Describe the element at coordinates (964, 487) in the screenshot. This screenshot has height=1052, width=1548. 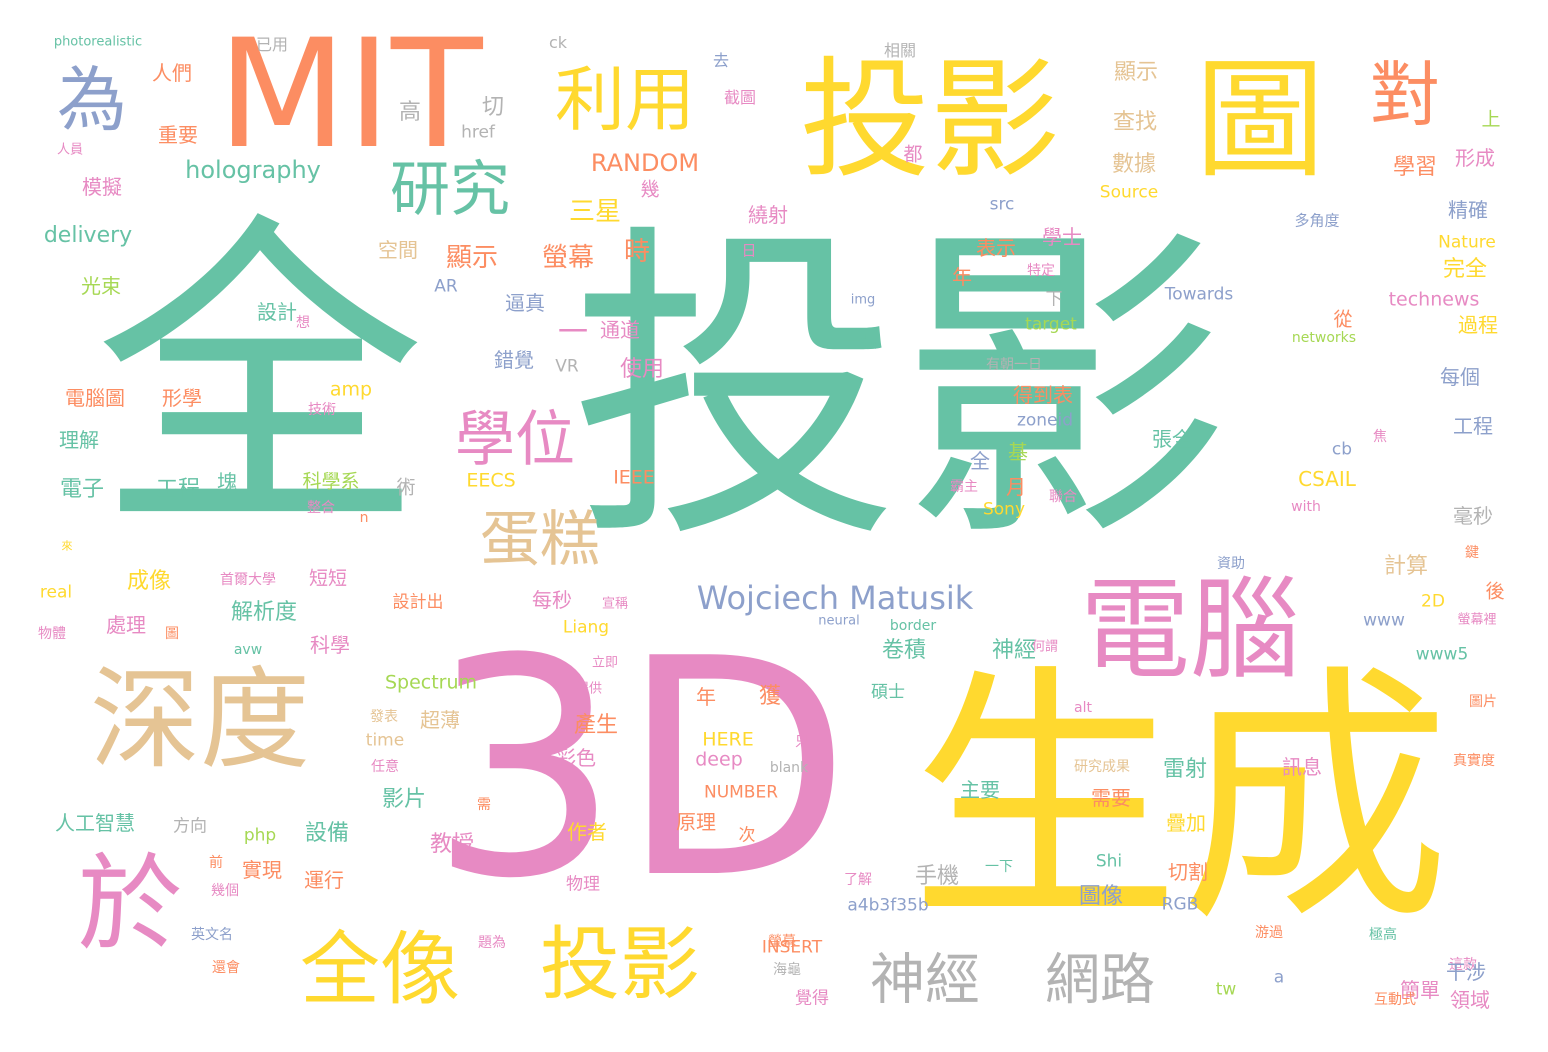
I see `cloud-word-霸主-78: 霸主` at that location.